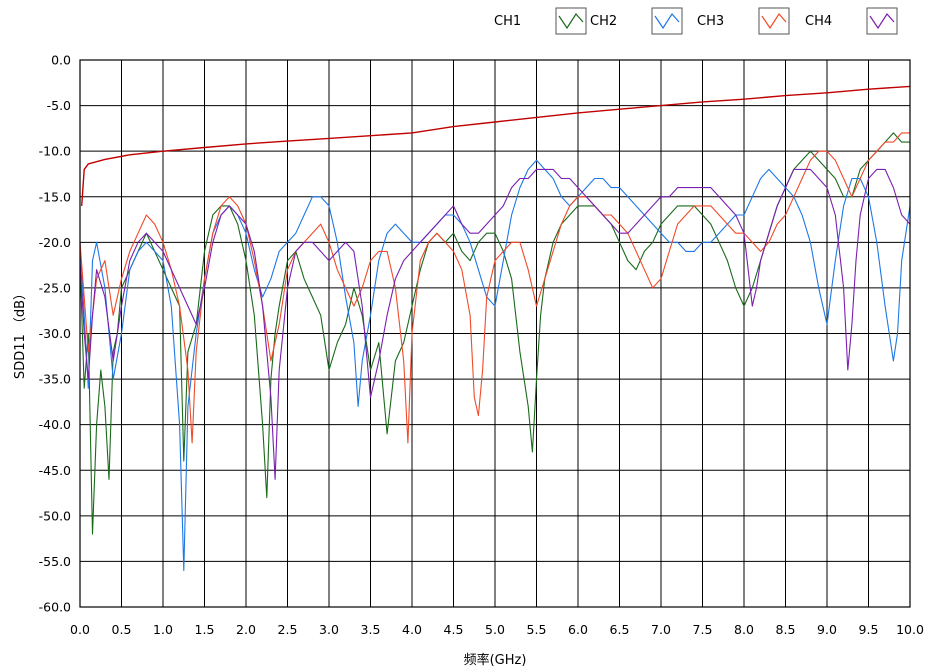 This screenshot has width=927, height=672. Describe the element at coordinates (55, 287) in the screenshot. I see `y-tick-label: -25.0` at that location.